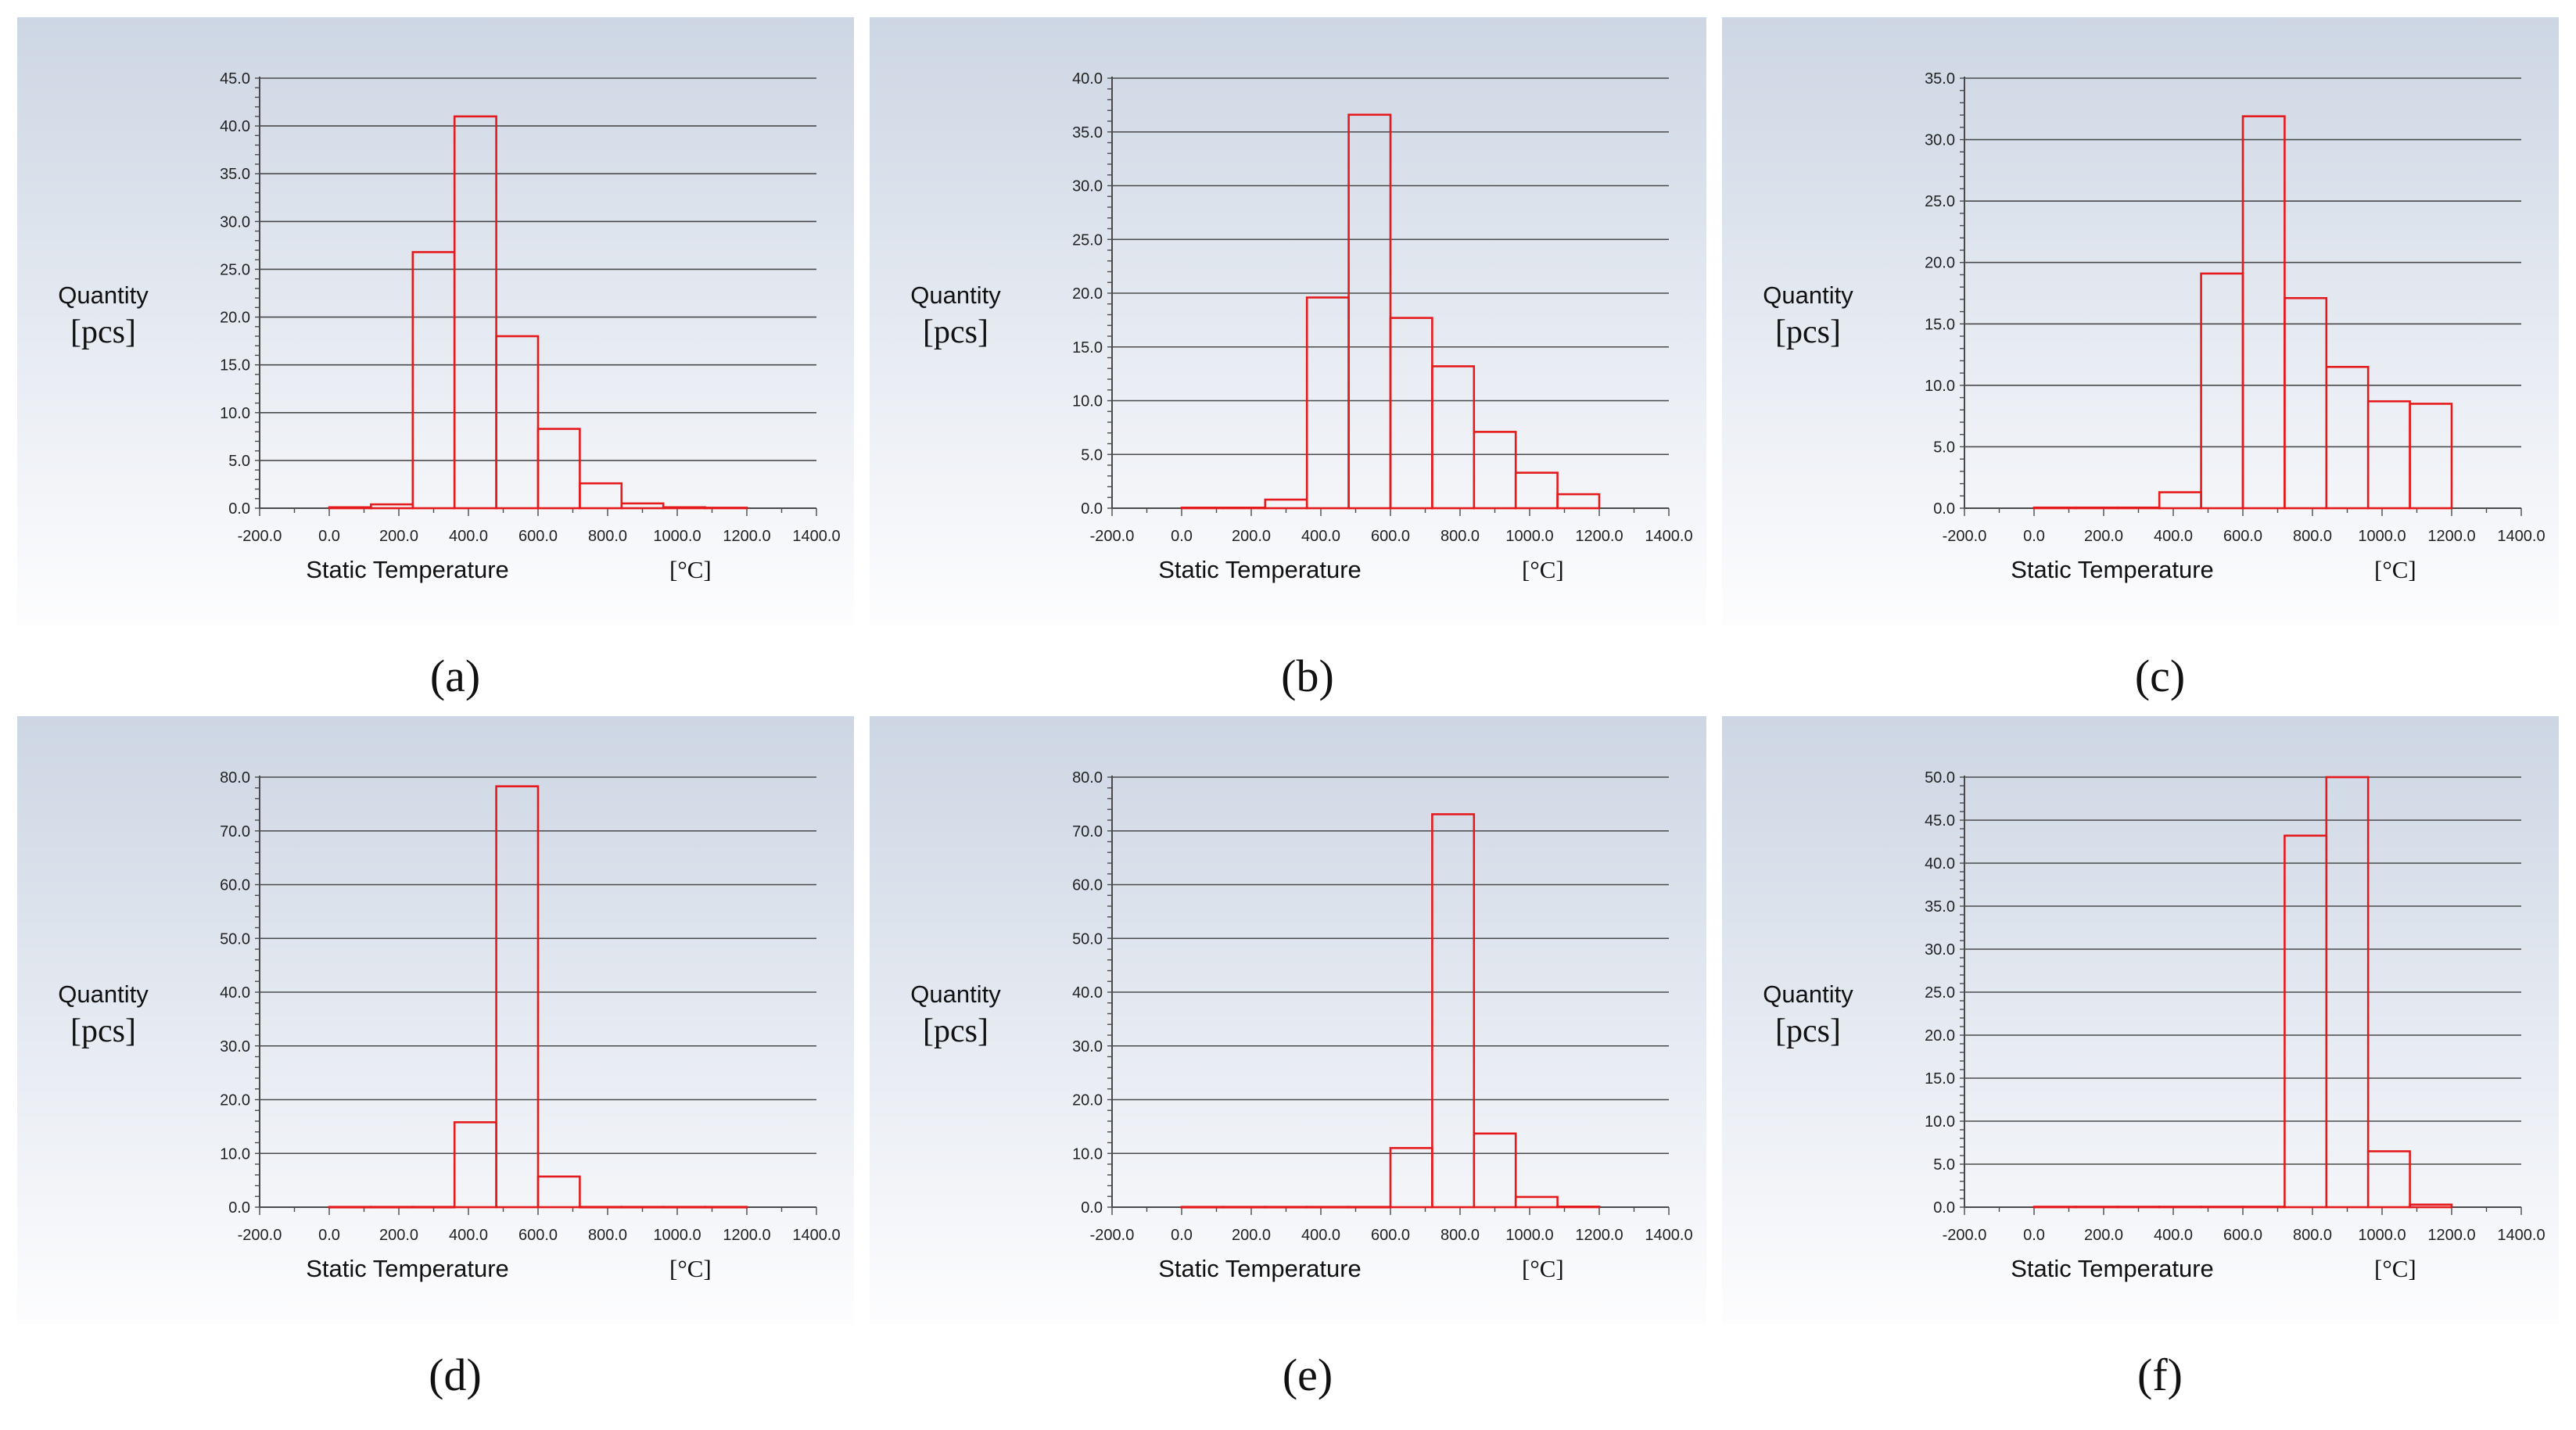 Image resolution: width=2576 pixels, height=1430 pixels. What do you see at coordinates (239, 1208) in the screenshot?
I see `y-tick-label: 0.0` at bounding box center [239, 1208].